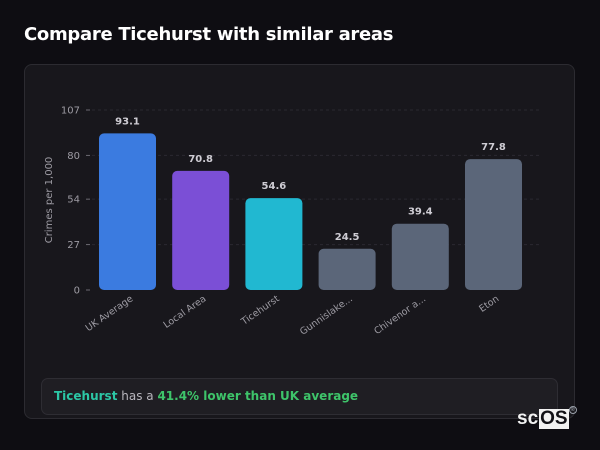 The width and height of the screenshot is (600, 450). I want to click on x-tick-label: Ticehurst, so click(260, 310).